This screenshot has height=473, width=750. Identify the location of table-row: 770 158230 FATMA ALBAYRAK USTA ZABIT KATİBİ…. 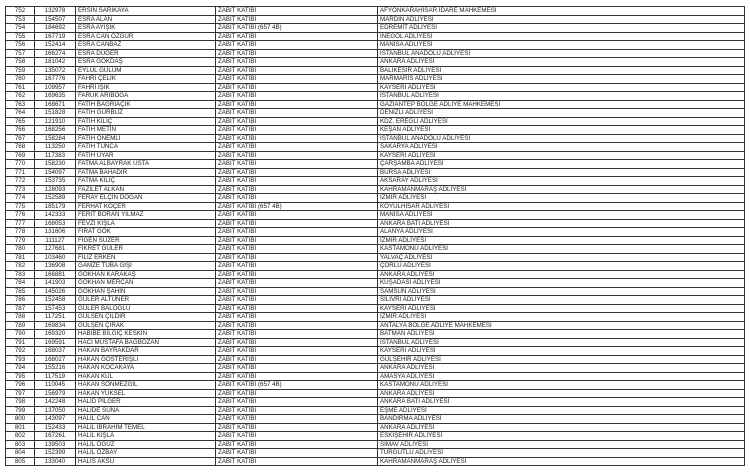
(375, 164).